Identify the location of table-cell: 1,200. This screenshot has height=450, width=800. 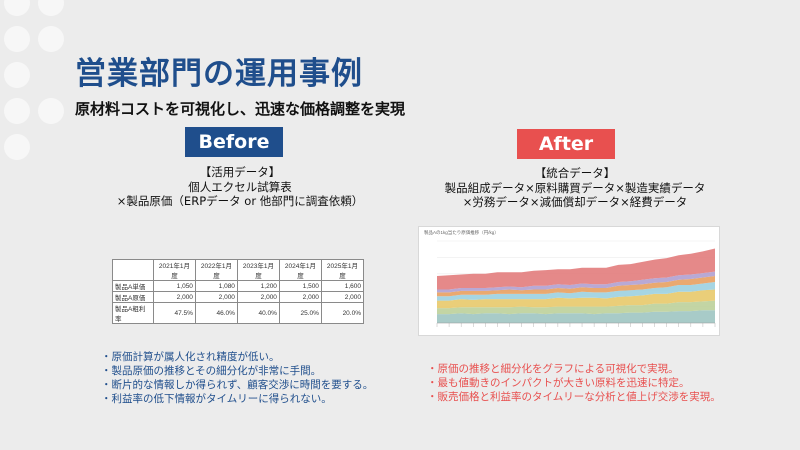
(258, 286).